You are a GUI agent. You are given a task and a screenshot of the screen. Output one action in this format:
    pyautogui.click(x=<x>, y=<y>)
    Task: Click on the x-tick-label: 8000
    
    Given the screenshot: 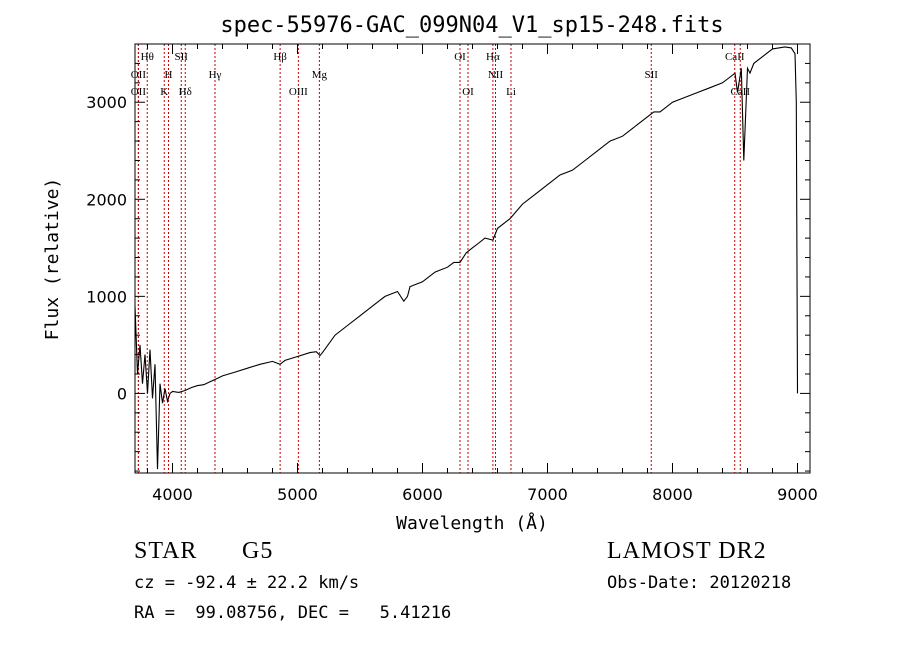 What is the action you would take?
    pyautogui.click(x=672, y=494)
    